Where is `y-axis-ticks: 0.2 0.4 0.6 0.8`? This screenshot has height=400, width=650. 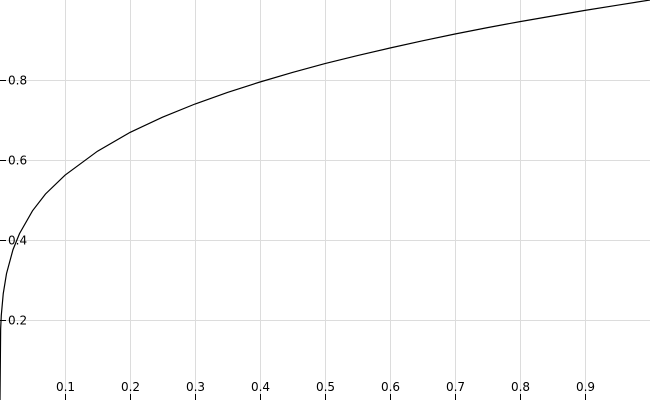
y-axis-ticks: 0.2 0.4 0.6 0.8 is located at coordinates (13, 201).